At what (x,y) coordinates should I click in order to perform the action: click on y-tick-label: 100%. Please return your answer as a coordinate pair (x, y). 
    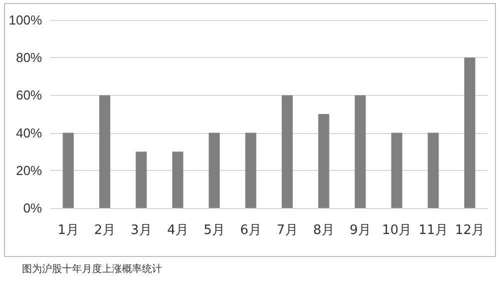
    Looking at the image, I should click on (25, 20).